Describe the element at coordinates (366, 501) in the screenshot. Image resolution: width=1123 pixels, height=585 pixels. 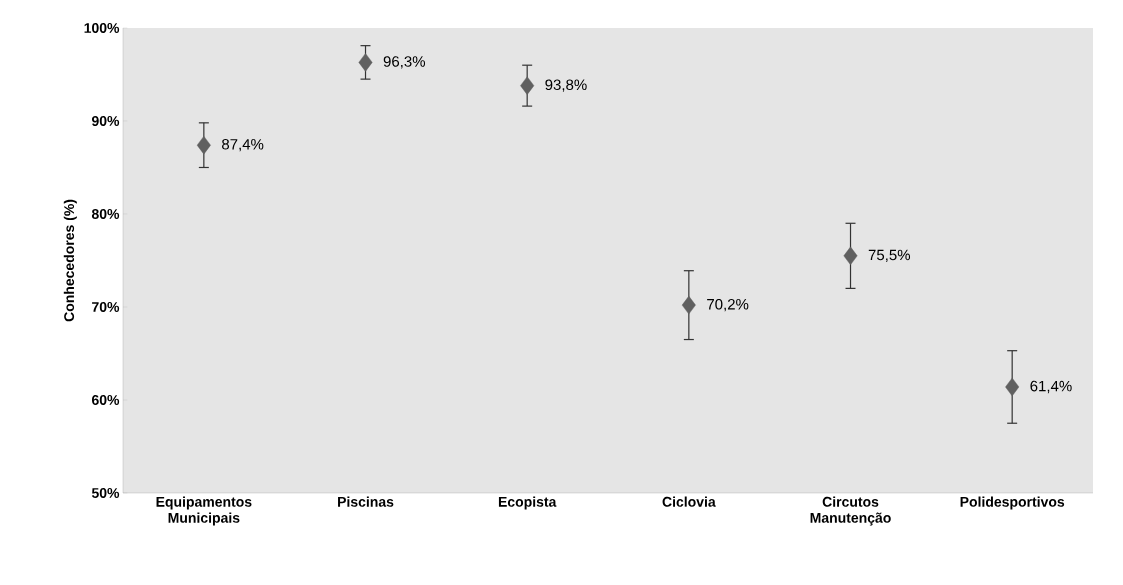
I see `x-tick-label: Piscinas` at that location.